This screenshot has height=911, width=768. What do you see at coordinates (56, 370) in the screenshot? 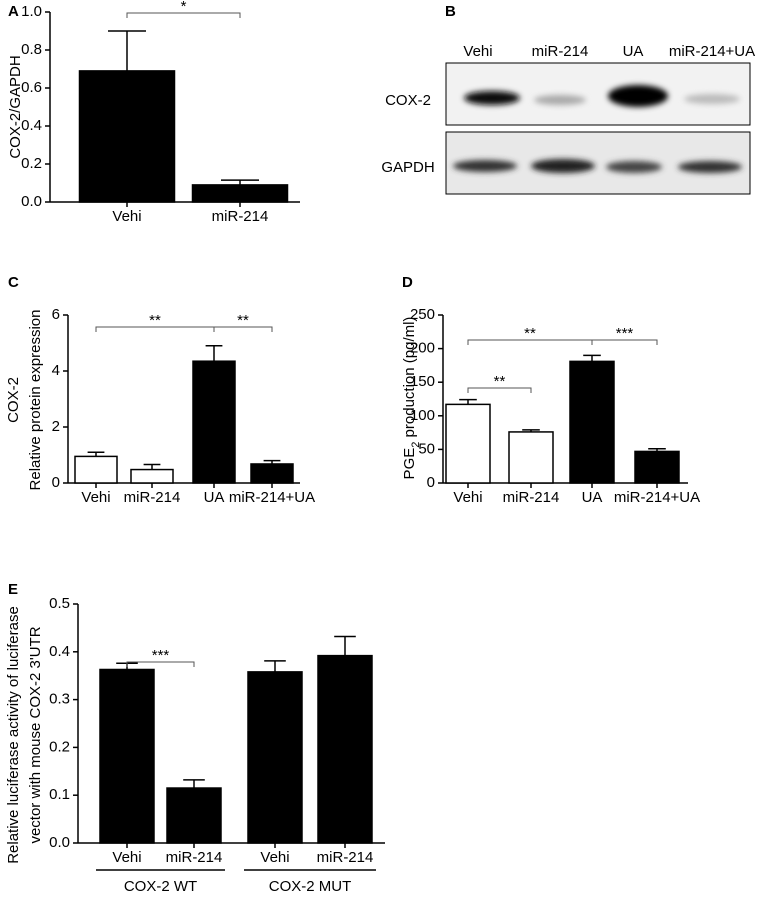
I see `y-tick-label: 4` at bounding box center [56, 370].